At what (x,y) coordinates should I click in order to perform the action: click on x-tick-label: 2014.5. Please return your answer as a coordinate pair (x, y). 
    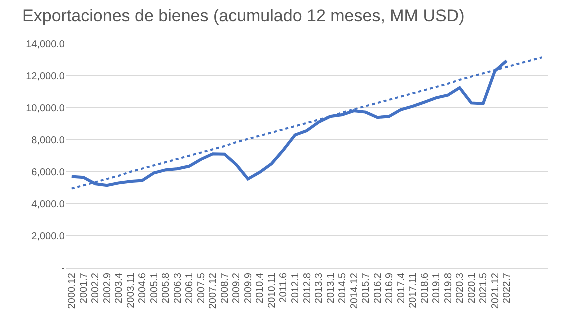
    Looking at the image, I should click on (343, 288).